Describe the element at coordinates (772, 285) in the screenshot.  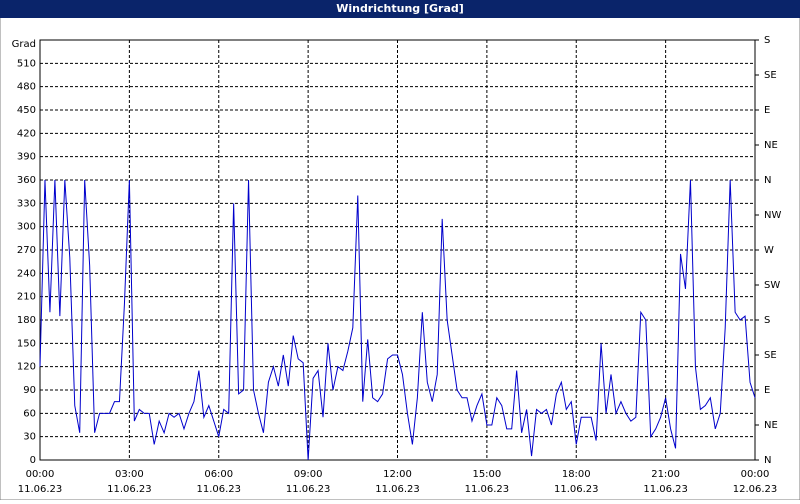
I see `y2-tick-label: SW` at that location.